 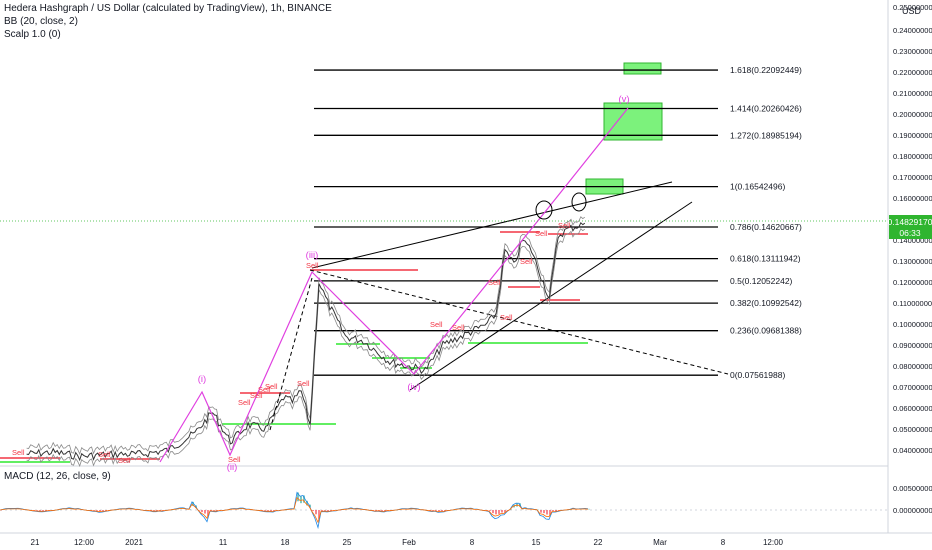 What do you see at coordinates (35, 542) in the screenshot?
I see `time-tick-label: 21` at bounding box center [35, 542].